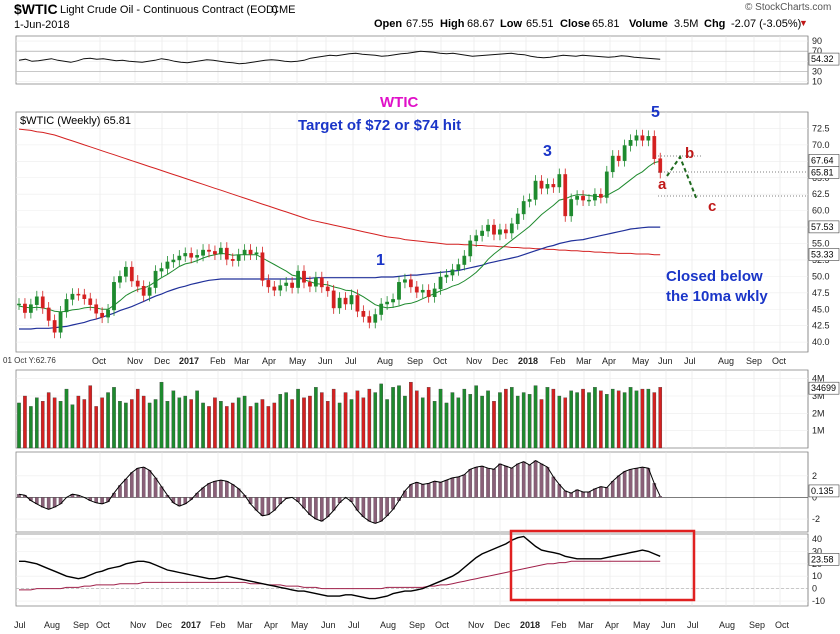 This screenshot has width=840, height=634. Describe the element at coordinates (269, 361) in the screenshot. I see `xtick-label-price: Apr` at that location.